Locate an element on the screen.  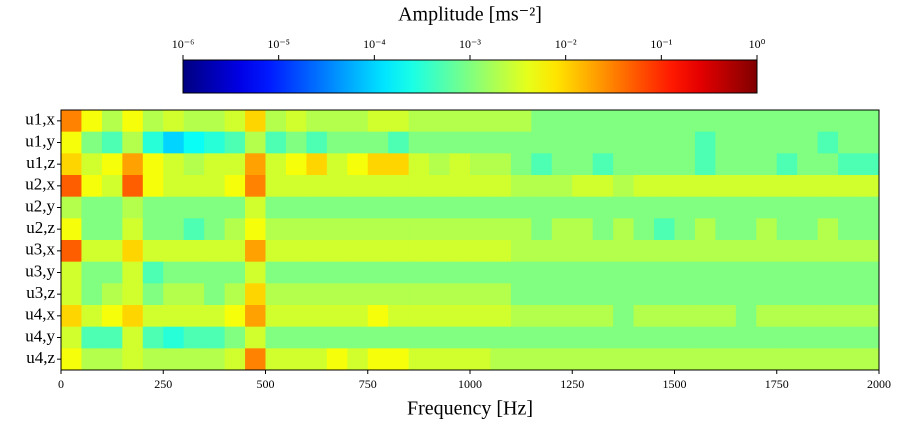
x-tick-label: 2000 is located at coordinates (879, 384).